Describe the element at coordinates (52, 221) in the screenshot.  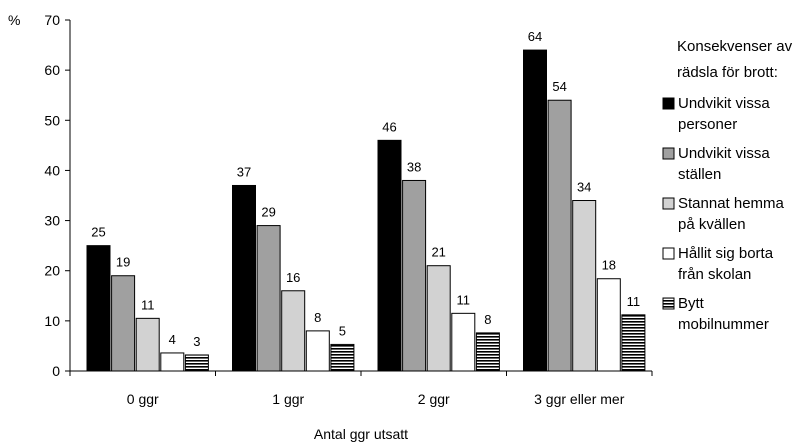
I see `y-tick-label: 30` at that location.